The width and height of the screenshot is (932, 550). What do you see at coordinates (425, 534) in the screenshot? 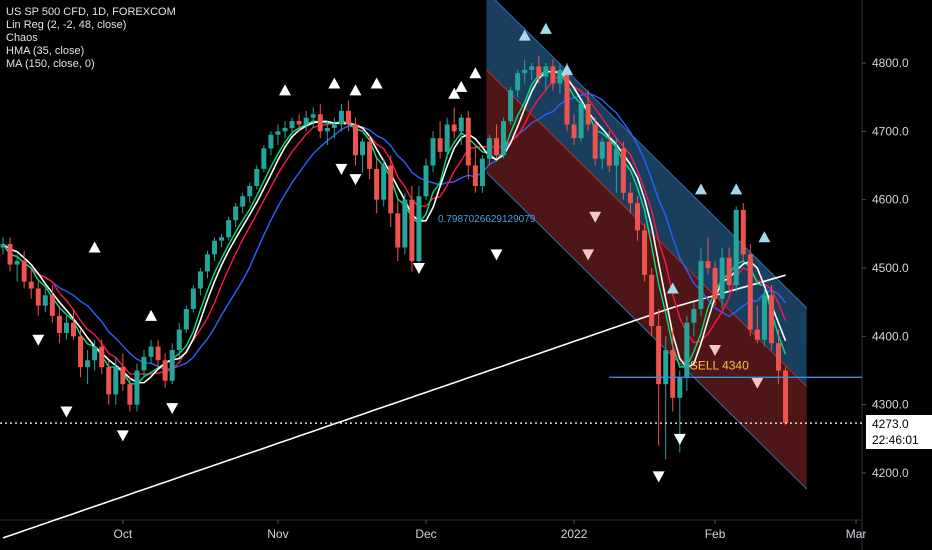
I see `x-tick-label: Dec` at bounding box center [425, 534].